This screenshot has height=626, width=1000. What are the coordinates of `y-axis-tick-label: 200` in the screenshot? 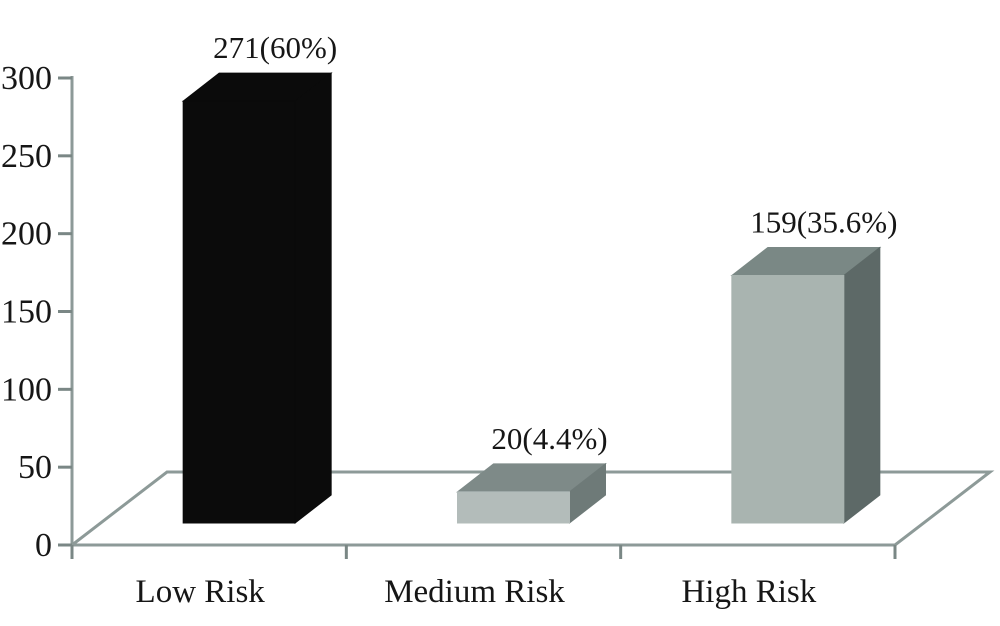 It's located at (26, 234).